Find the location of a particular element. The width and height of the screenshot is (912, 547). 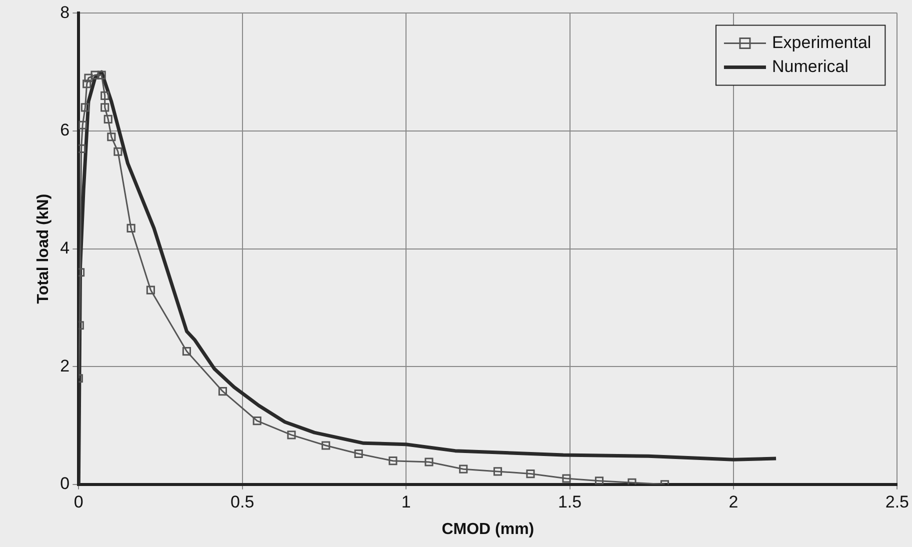

y-tick-label: 2 is located at coordinates (65, 366).